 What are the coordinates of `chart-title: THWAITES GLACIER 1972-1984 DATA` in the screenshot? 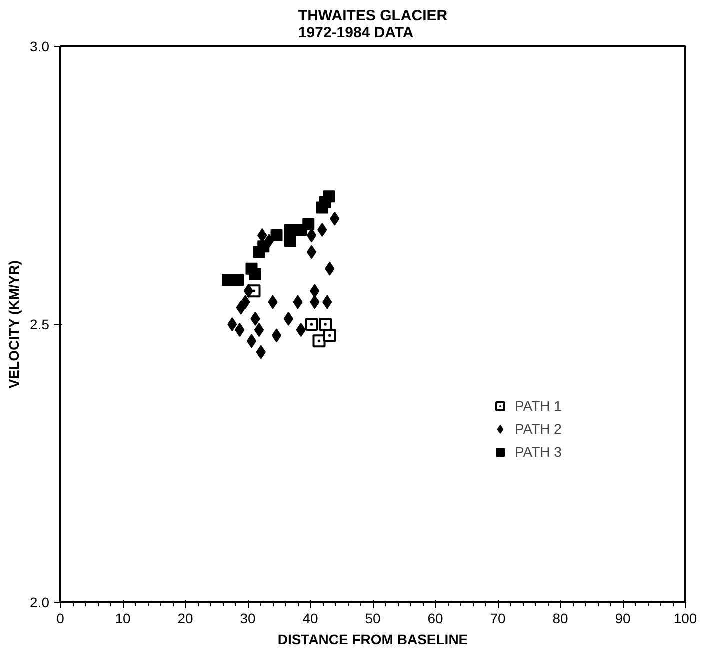 It's located at (373, 25).